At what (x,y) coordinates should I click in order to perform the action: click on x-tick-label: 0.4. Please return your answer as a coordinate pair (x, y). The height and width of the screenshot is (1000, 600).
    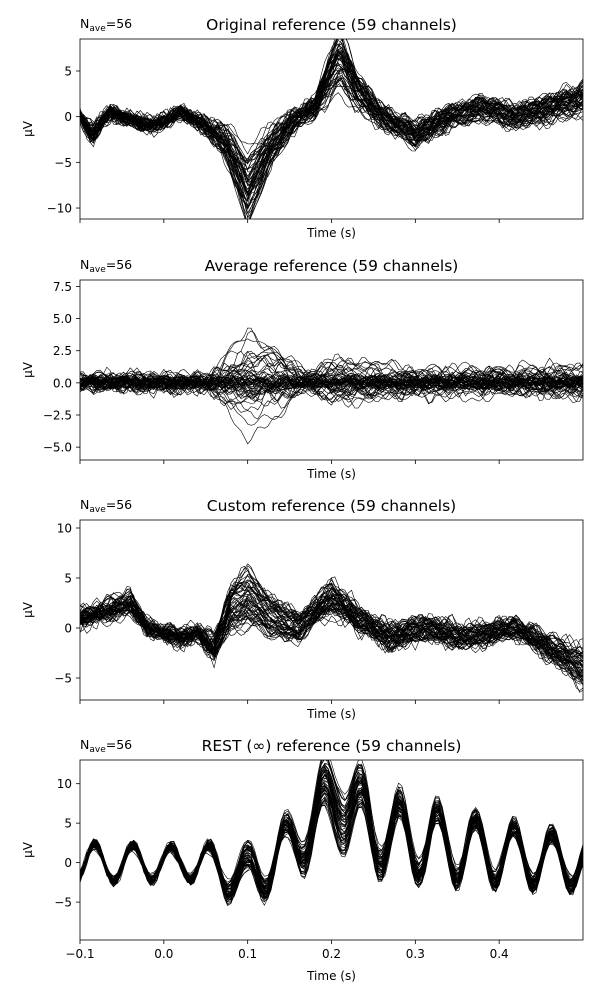
    Looking at the image, I should click on (499, 954).